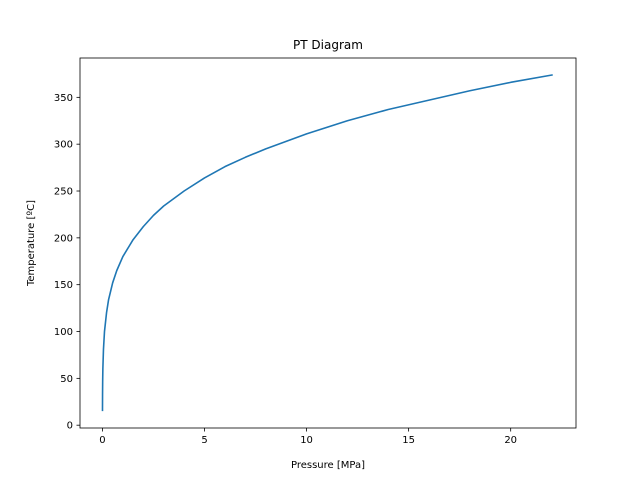 This screenshot has height=480, width=640. What do you see at coordinates (63, 192) in the screenshot?
I see `y-tick-label: 250` at bounding box center [63, 192].